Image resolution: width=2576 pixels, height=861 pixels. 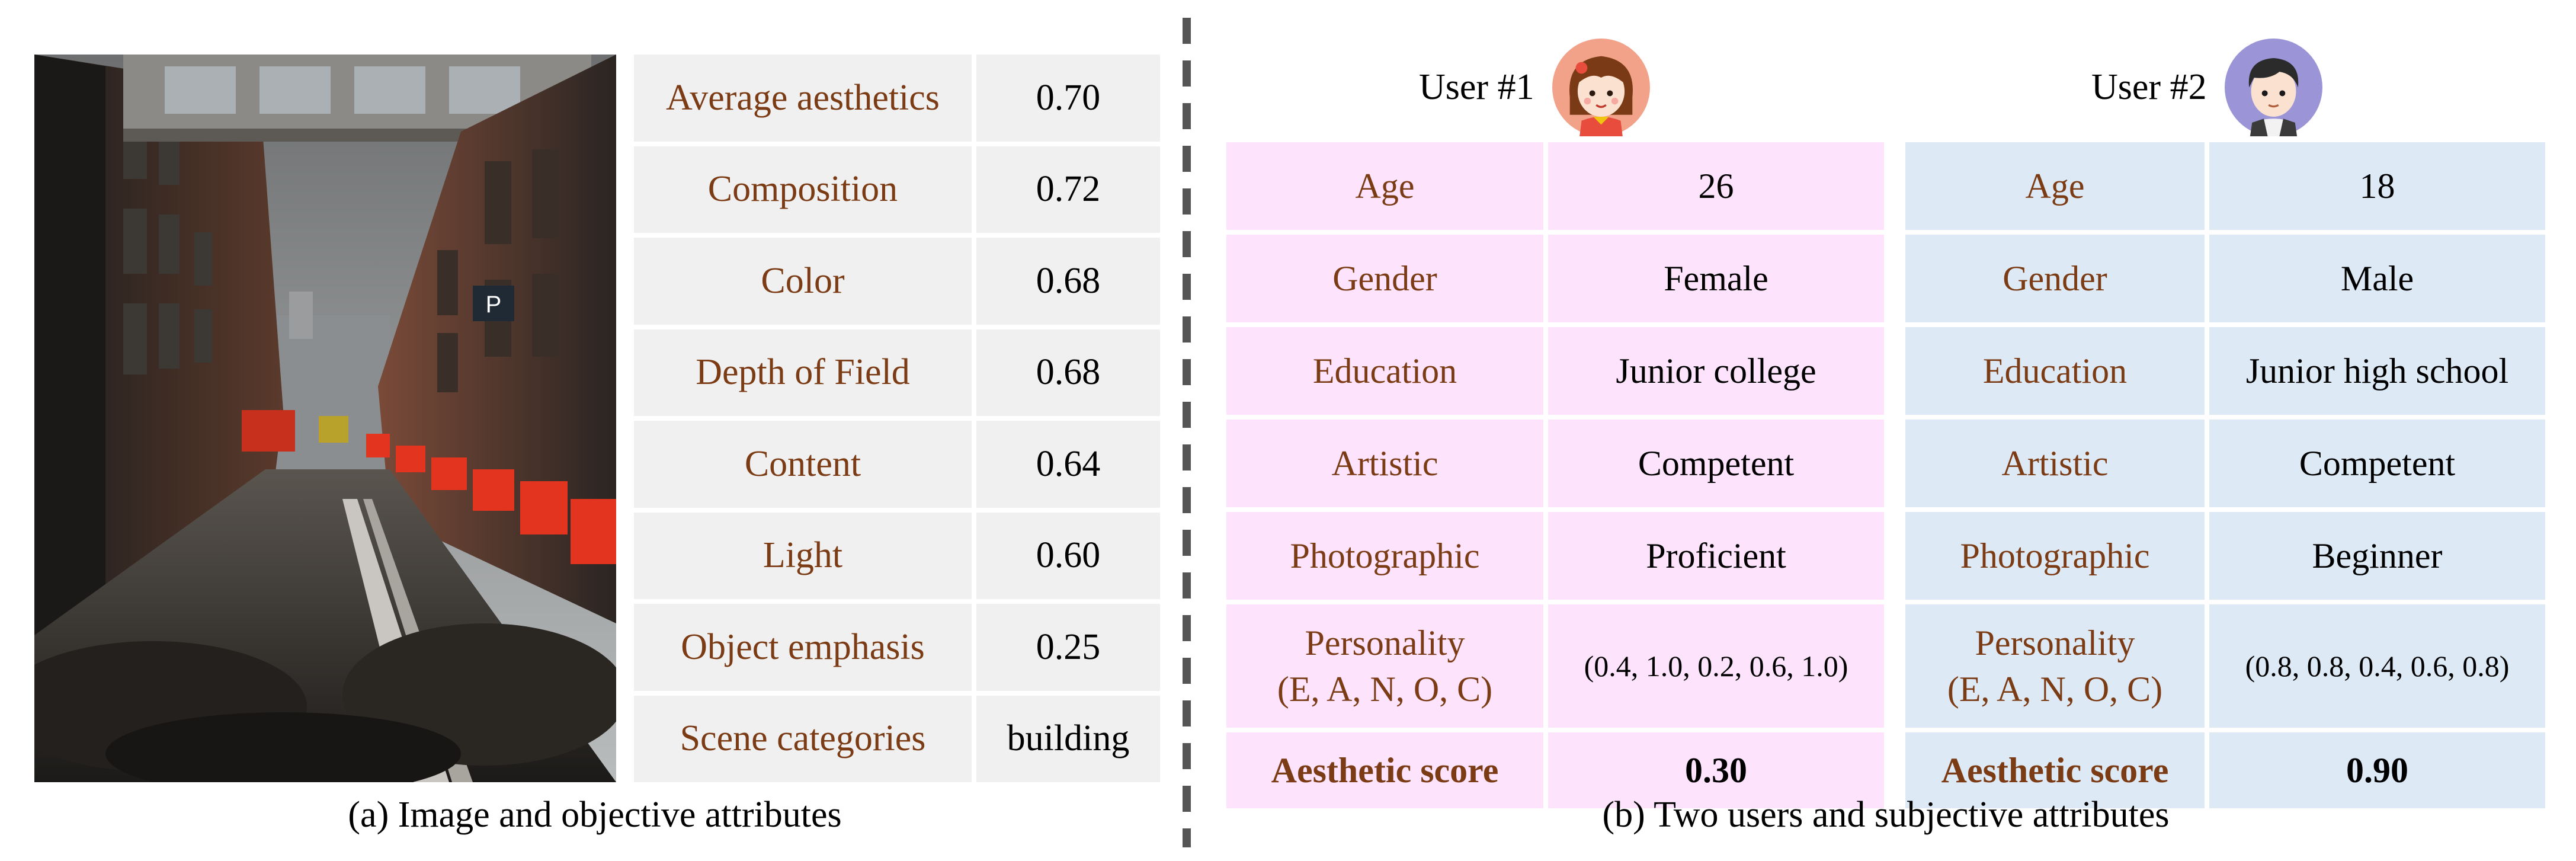 I want to click on user-1-label: Age, so click(x=1384, y=186).